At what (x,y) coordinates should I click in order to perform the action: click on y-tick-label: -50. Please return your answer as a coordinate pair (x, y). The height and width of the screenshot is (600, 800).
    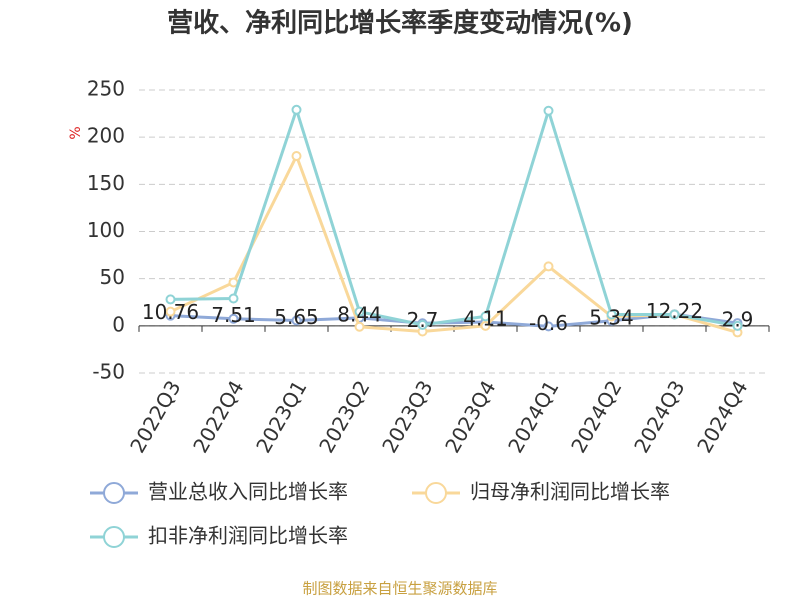
    Looking at the image, I should click on (108, 372).